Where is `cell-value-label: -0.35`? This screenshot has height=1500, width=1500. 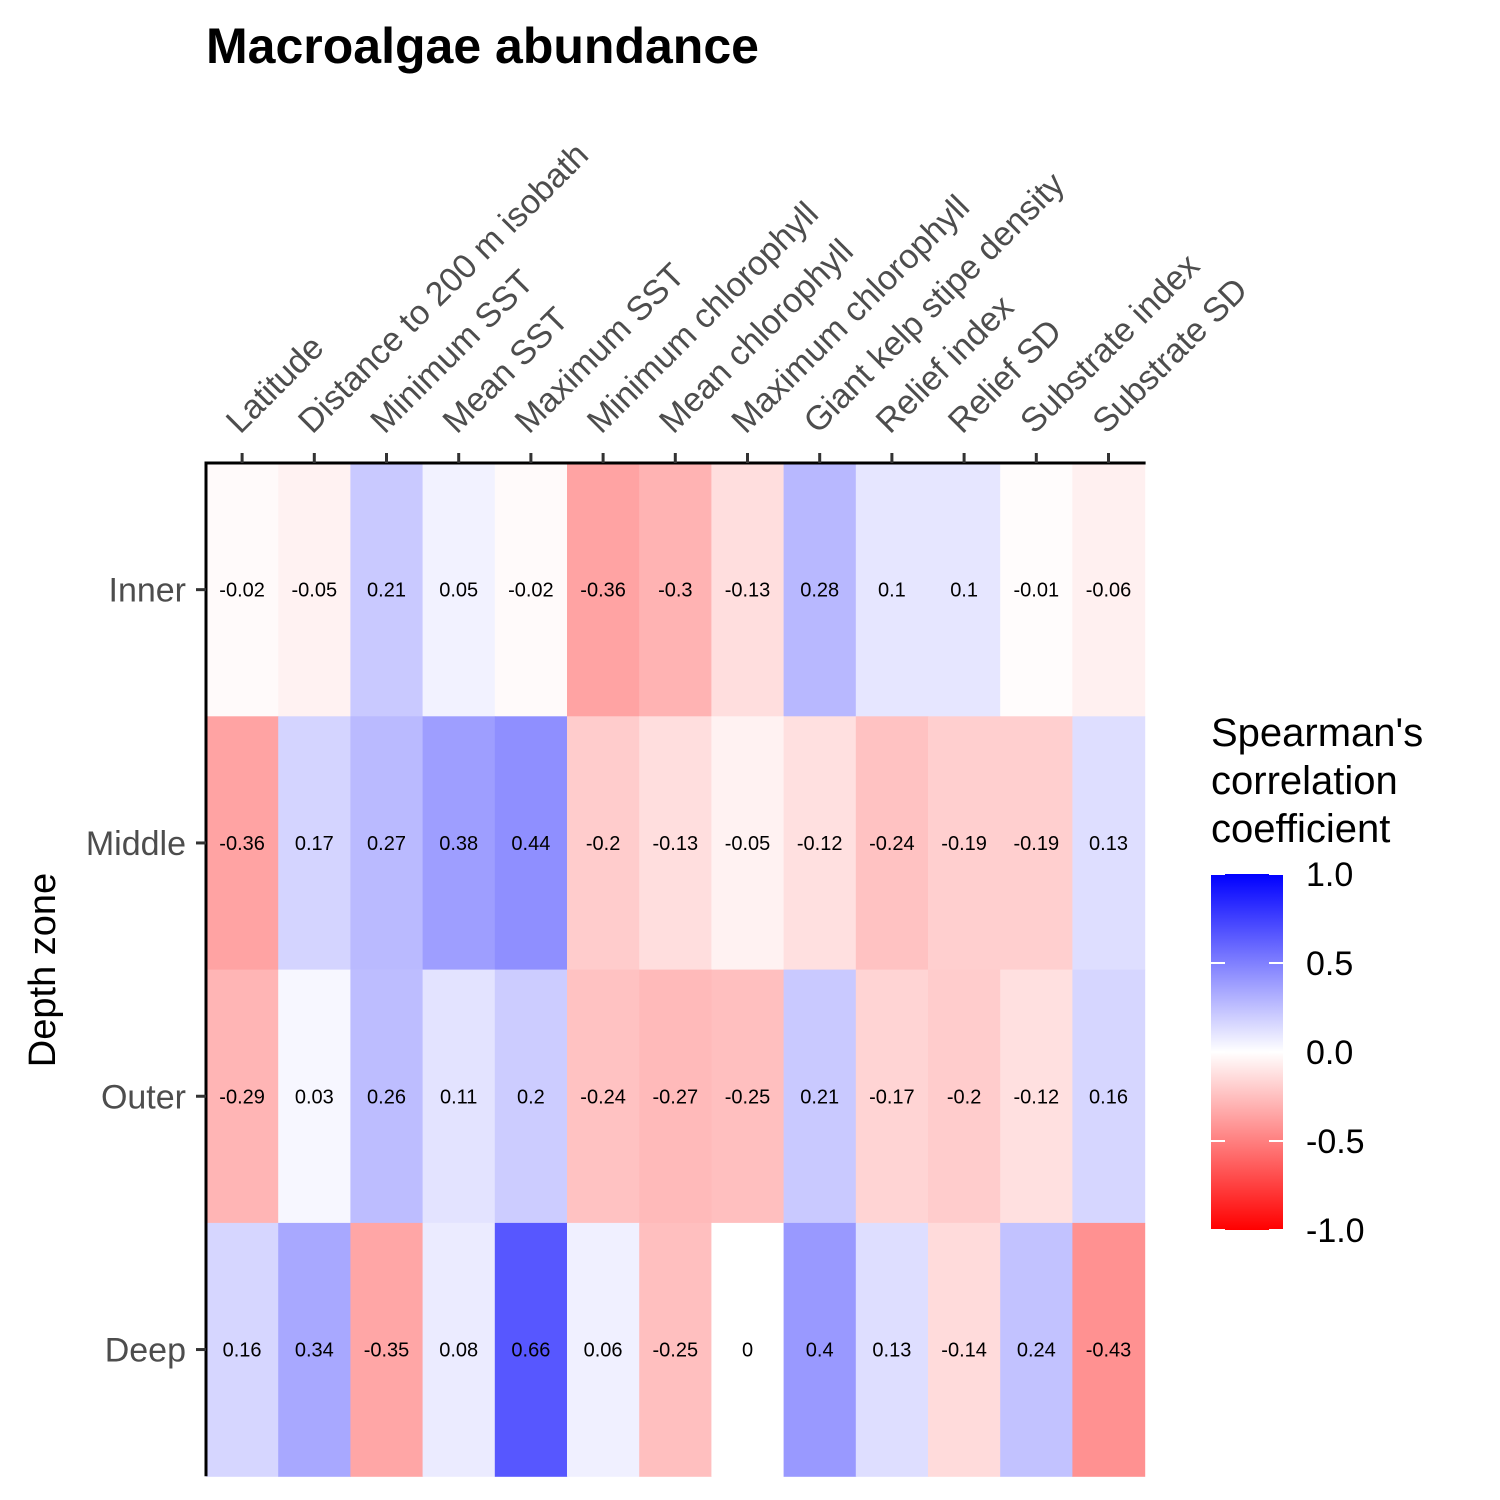
cell-value-label: -0.35 is located at coordinates (387, 1351).